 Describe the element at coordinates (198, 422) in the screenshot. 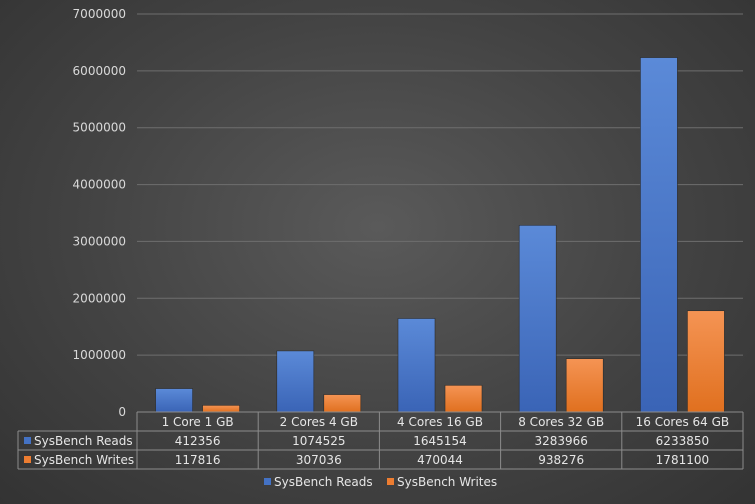

I see `category-label: 1 Core 1 GB` at that location.